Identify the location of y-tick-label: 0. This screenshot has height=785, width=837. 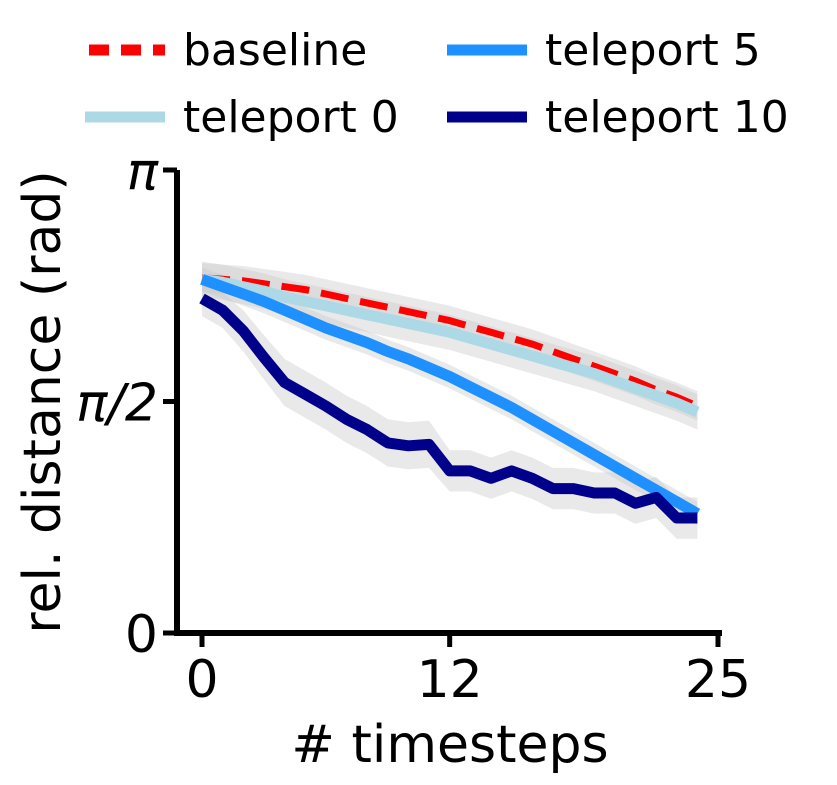
(141, 635).